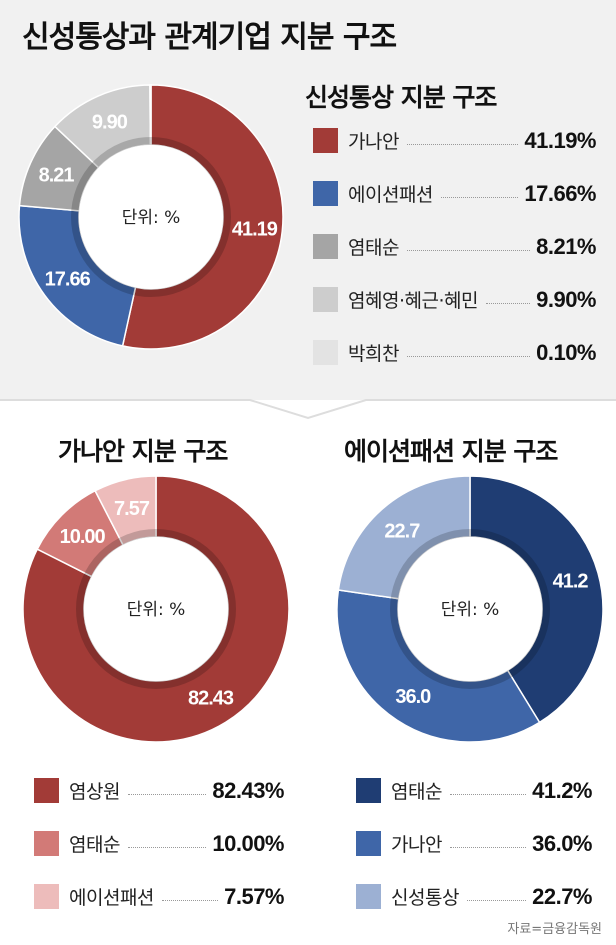 The height and width of the screenshot is (945, 616). What do you see at coordinates (402, 531) in the screenshot?
I see `data-label: 22.7` at bounding box center [402, 531].